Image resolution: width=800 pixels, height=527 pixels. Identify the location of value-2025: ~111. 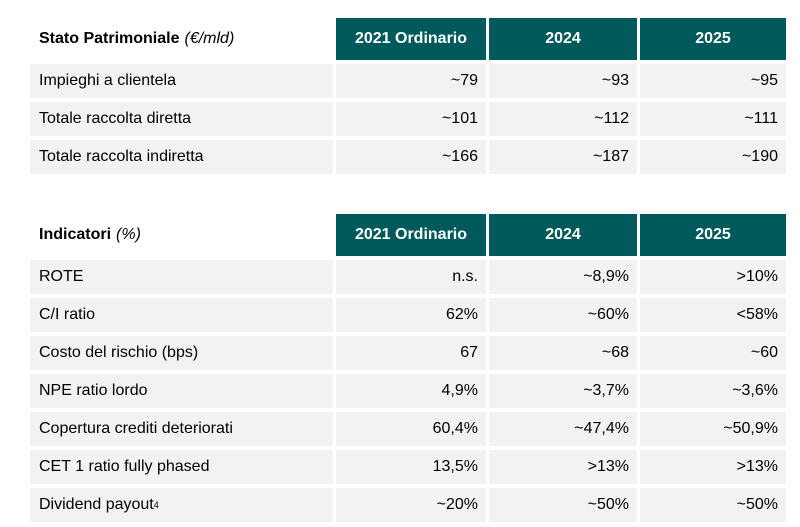
(713, 119).